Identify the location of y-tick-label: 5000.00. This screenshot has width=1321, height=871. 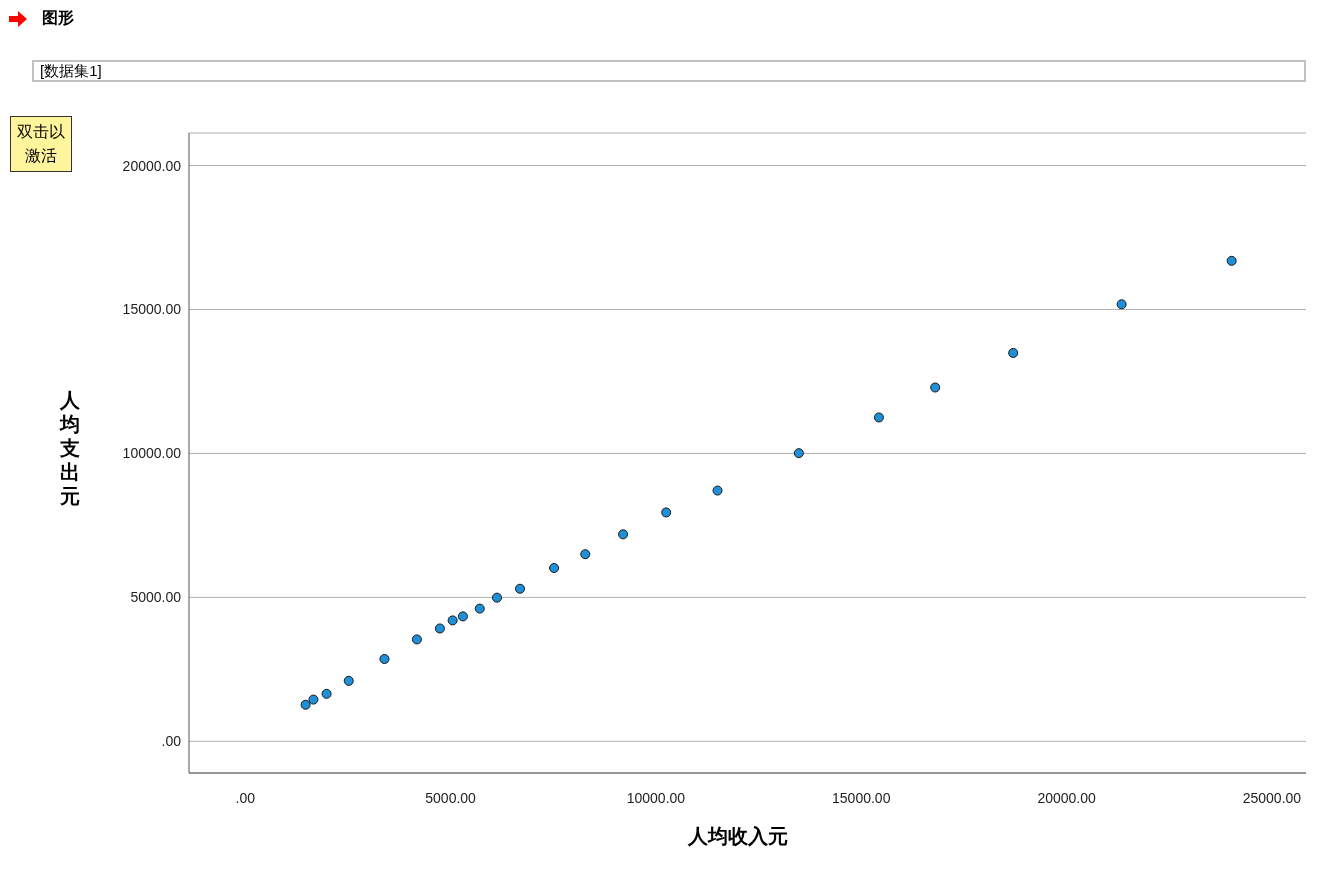
(156, 597).